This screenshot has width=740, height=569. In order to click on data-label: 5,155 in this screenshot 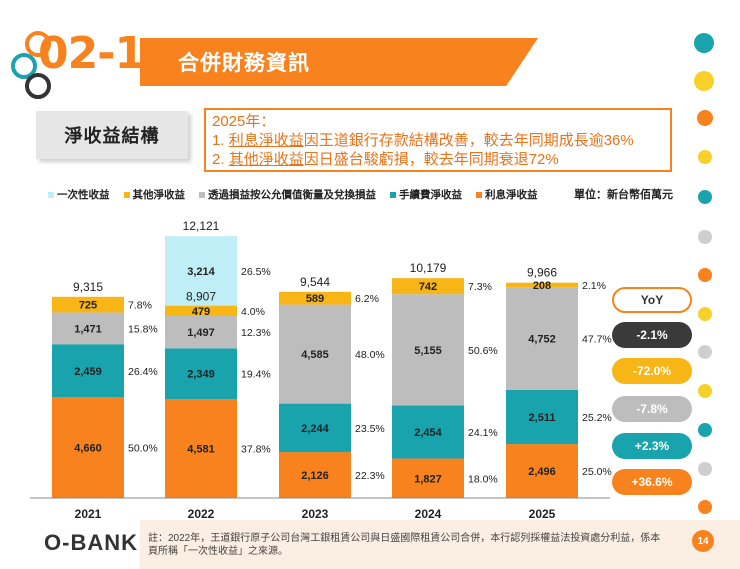, I will do `click(428, 351)`.